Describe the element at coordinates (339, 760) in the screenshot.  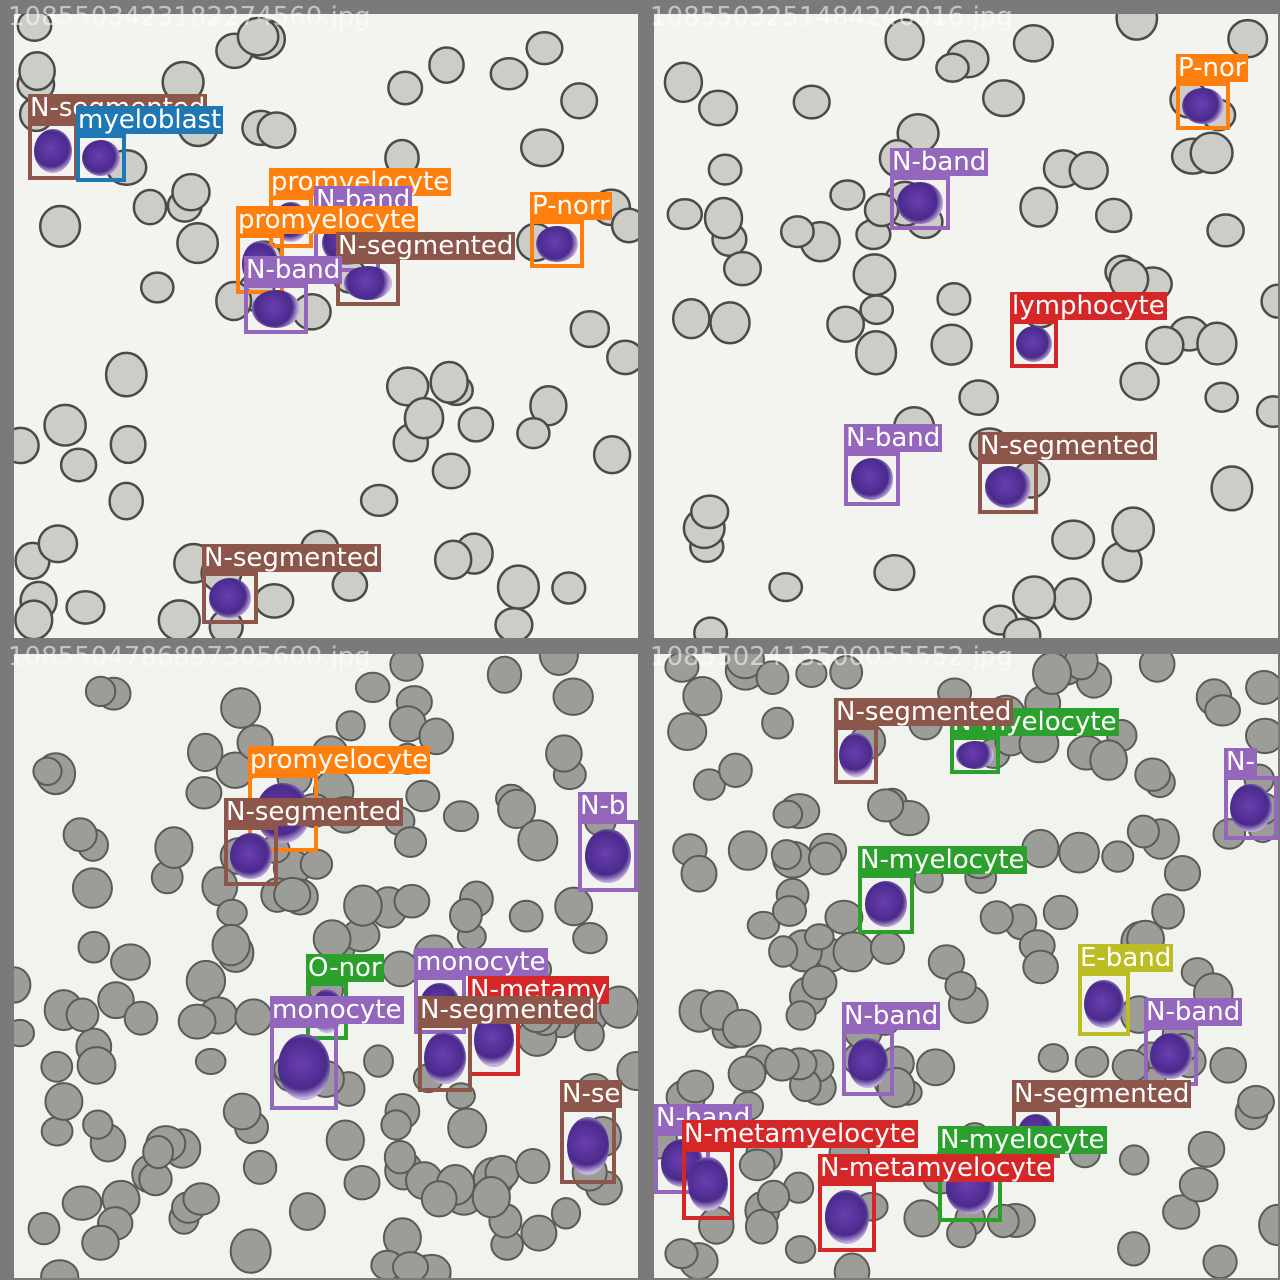
I see `detection-label: promyelocyte` at that location.